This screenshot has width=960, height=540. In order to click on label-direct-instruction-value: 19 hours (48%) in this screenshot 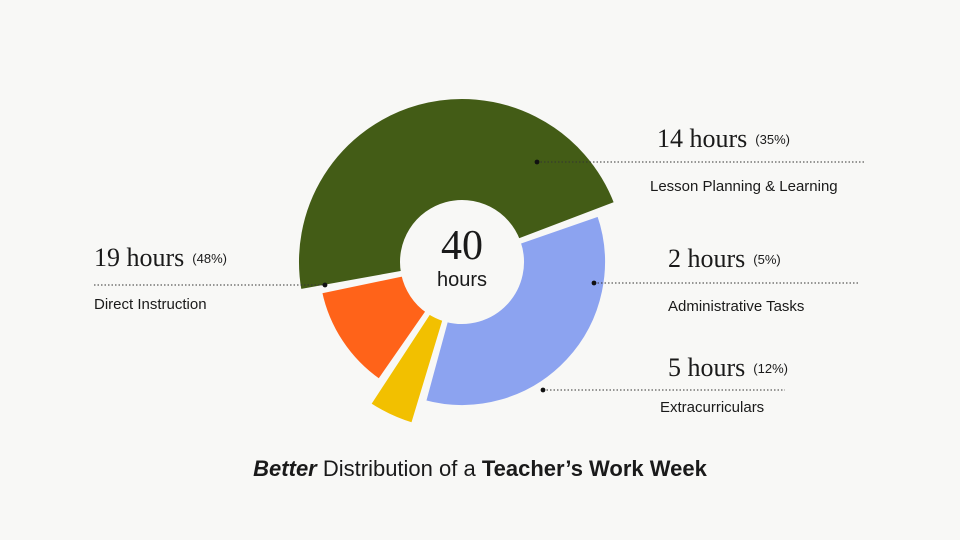, I will do `click(160, 258)`.